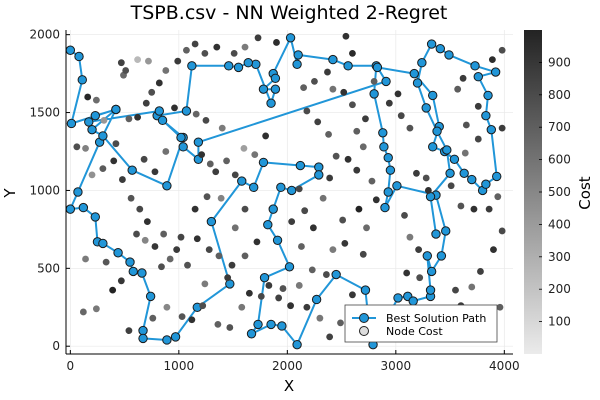 The height and width of the screenshot is (400, 600). Describe the element at coordinates (421, 323) in the screenshot. I see `legend: Best Solution Path Node Cost` at that location.